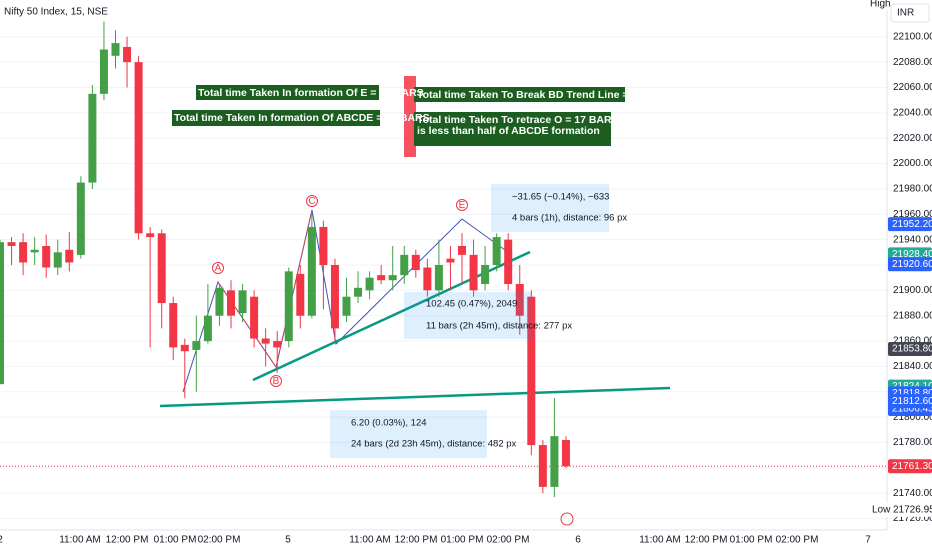 The image size is (932, 550). Describe the element at coordinates (905, 13) in the screenshot. I see `currency: INR` at that location.